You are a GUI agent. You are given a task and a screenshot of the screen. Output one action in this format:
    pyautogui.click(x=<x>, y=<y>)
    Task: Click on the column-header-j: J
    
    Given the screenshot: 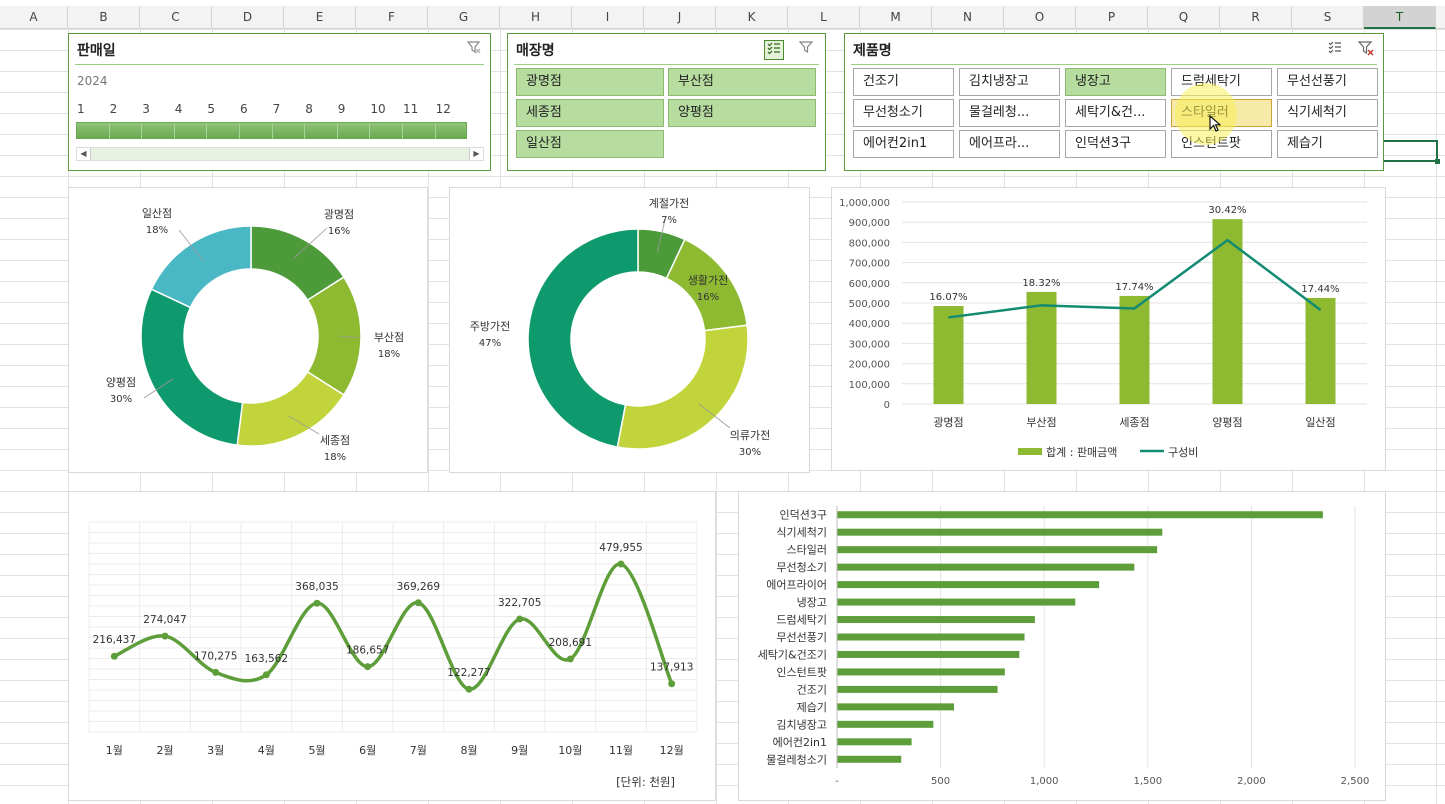 What is the action you would take?
    pyautogui.click(x=680, y=17)
    